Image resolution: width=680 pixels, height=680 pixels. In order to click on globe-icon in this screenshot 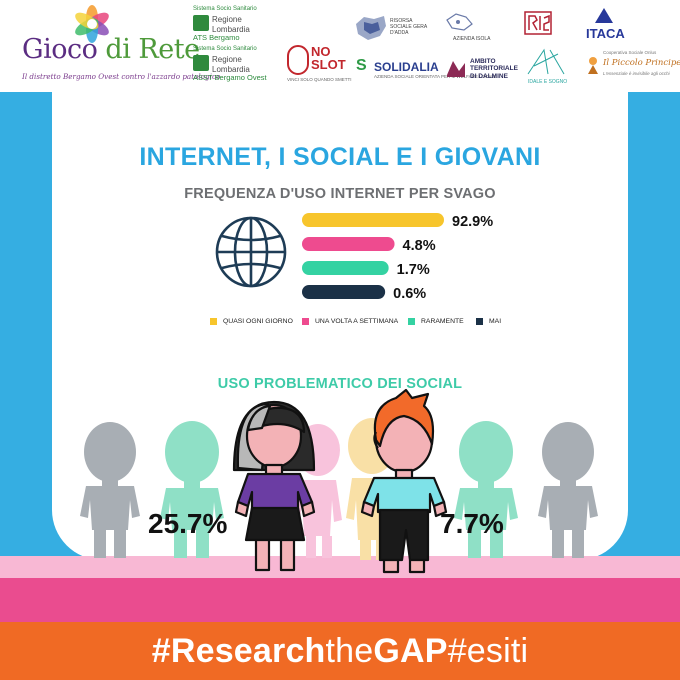, I will do `click(251, 252)`.